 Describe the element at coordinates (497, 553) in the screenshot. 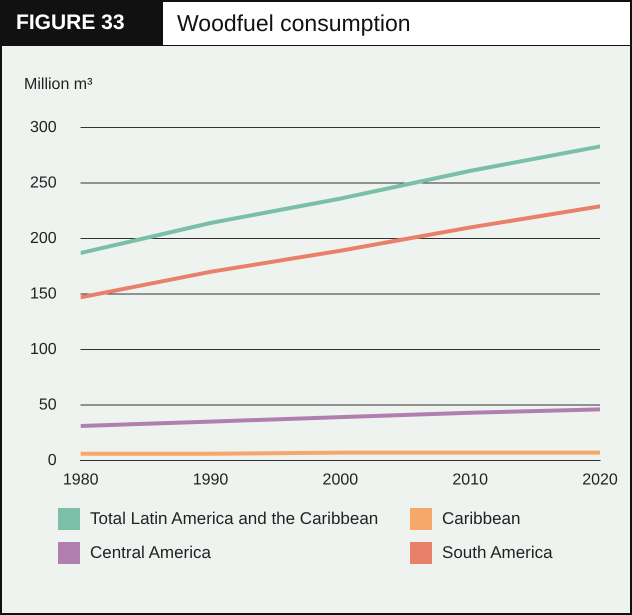

I see `legend-label: South America` at that location.